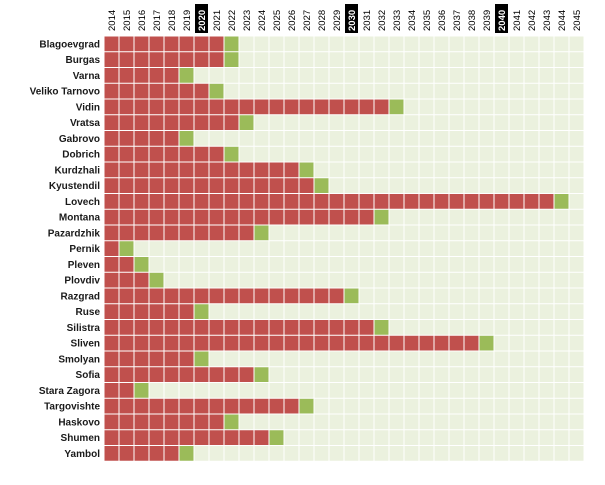 The image size is (605, 485). I want to click on year-header-2042: 2042, so click(532, 20).